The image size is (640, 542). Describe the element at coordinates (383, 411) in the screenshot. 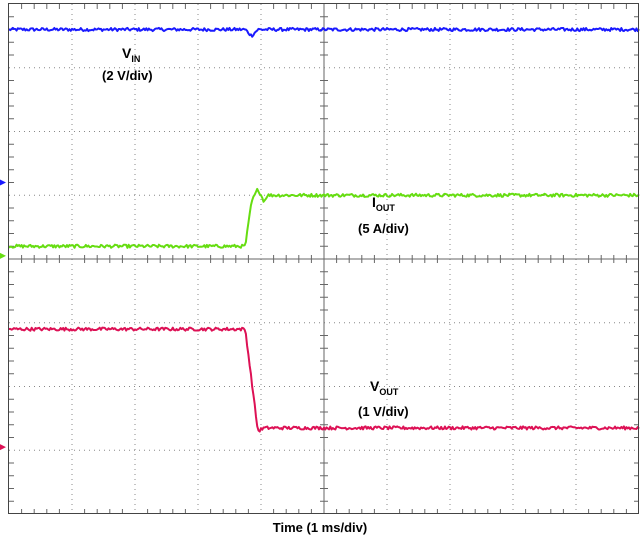

I see `vout-scale-label: (1 V/div)` at that location.